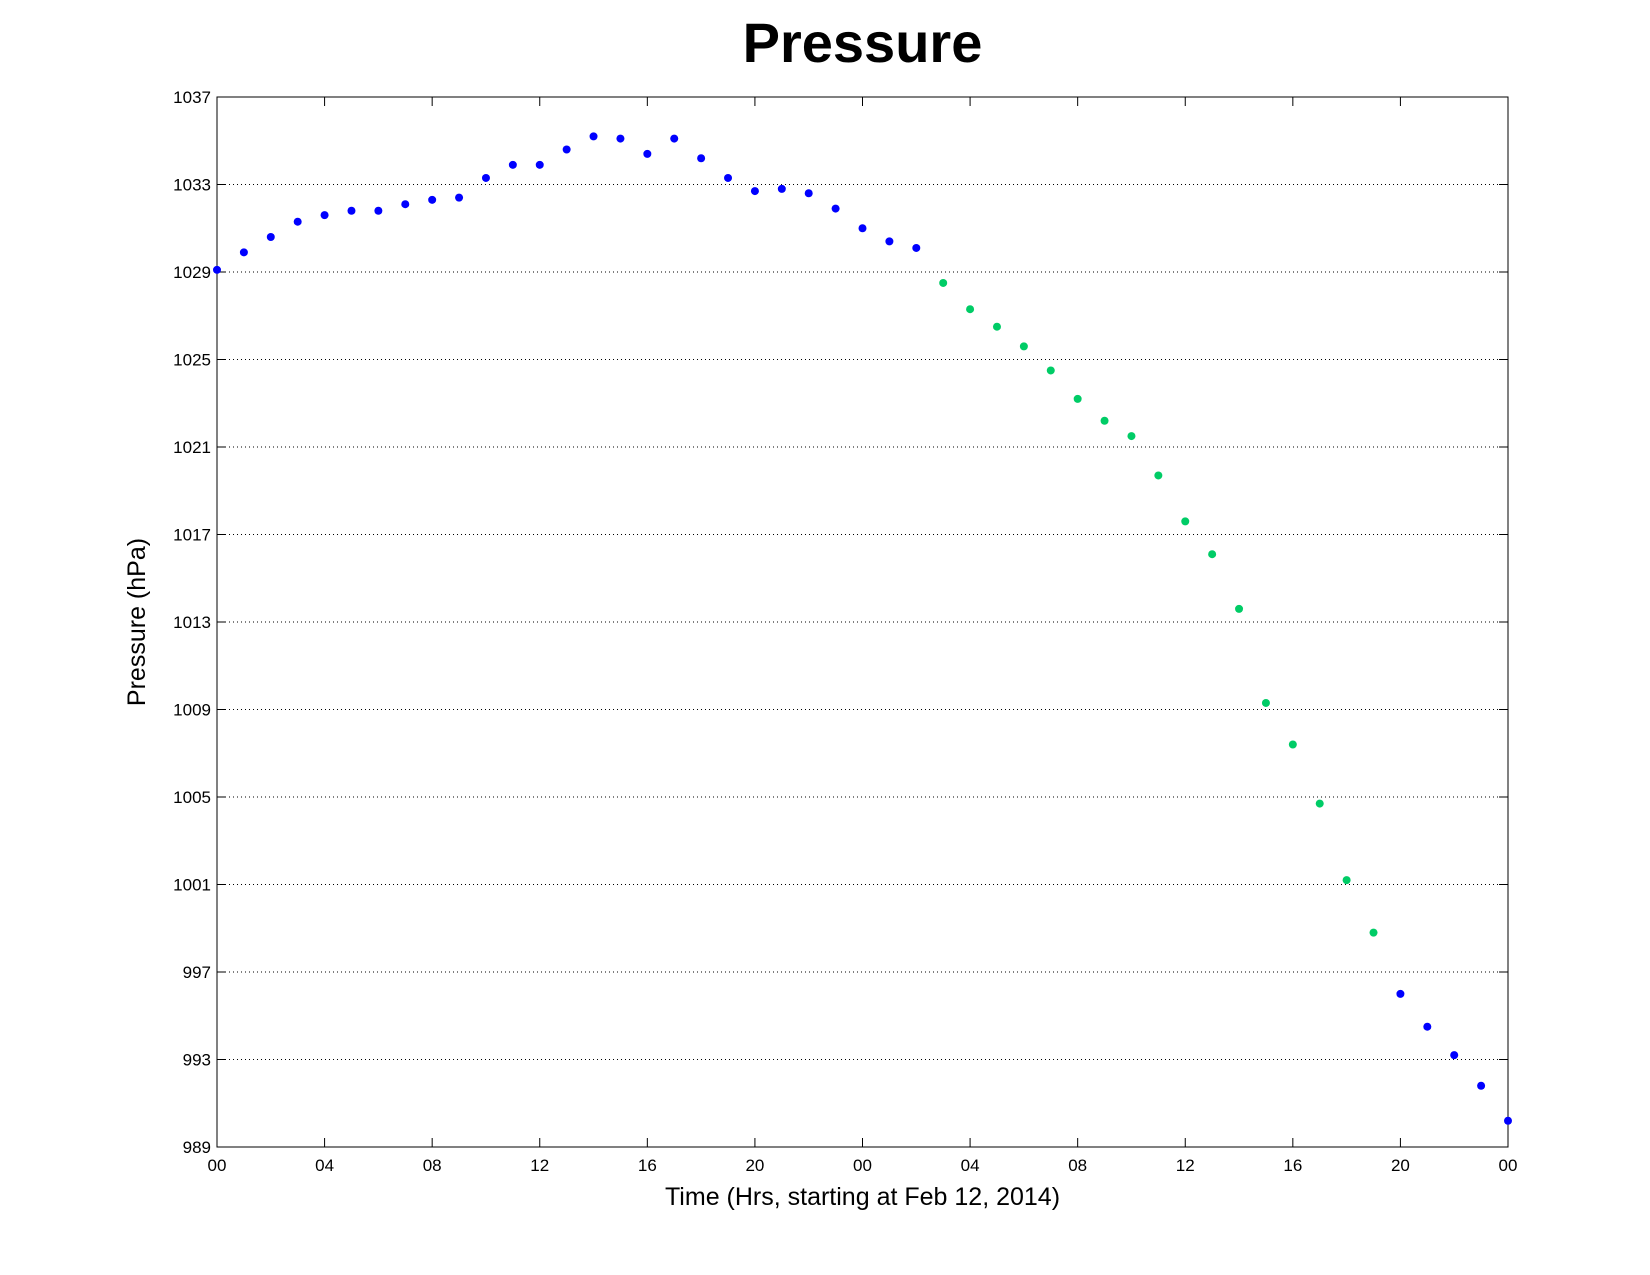  Describe the element at coordinates (197, 1060) in the screenshot. I see `y-tick-label: 993` at that location.